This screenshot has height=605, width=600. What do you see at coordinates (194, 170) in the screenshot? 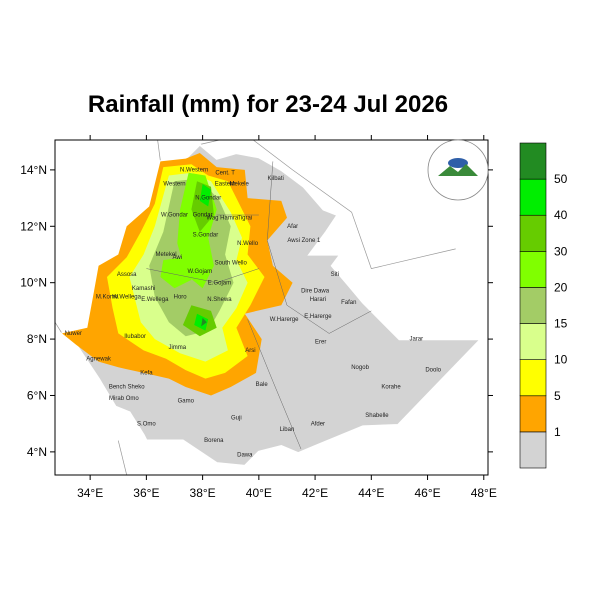
I see `place-label: N.Western` at bounding box center [194, 170].